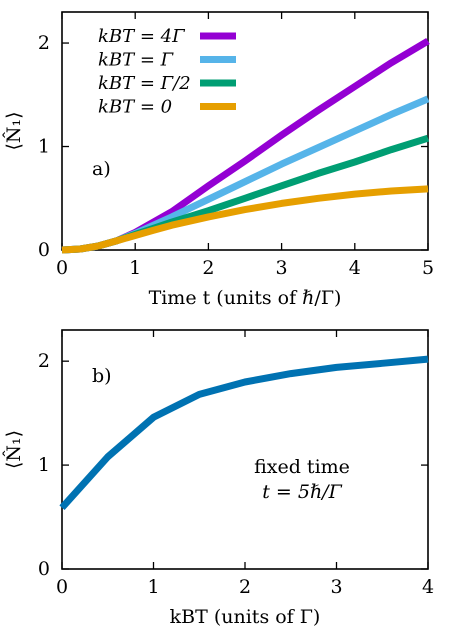  I want to click on panel-tag-b: b), so click(102, 376).